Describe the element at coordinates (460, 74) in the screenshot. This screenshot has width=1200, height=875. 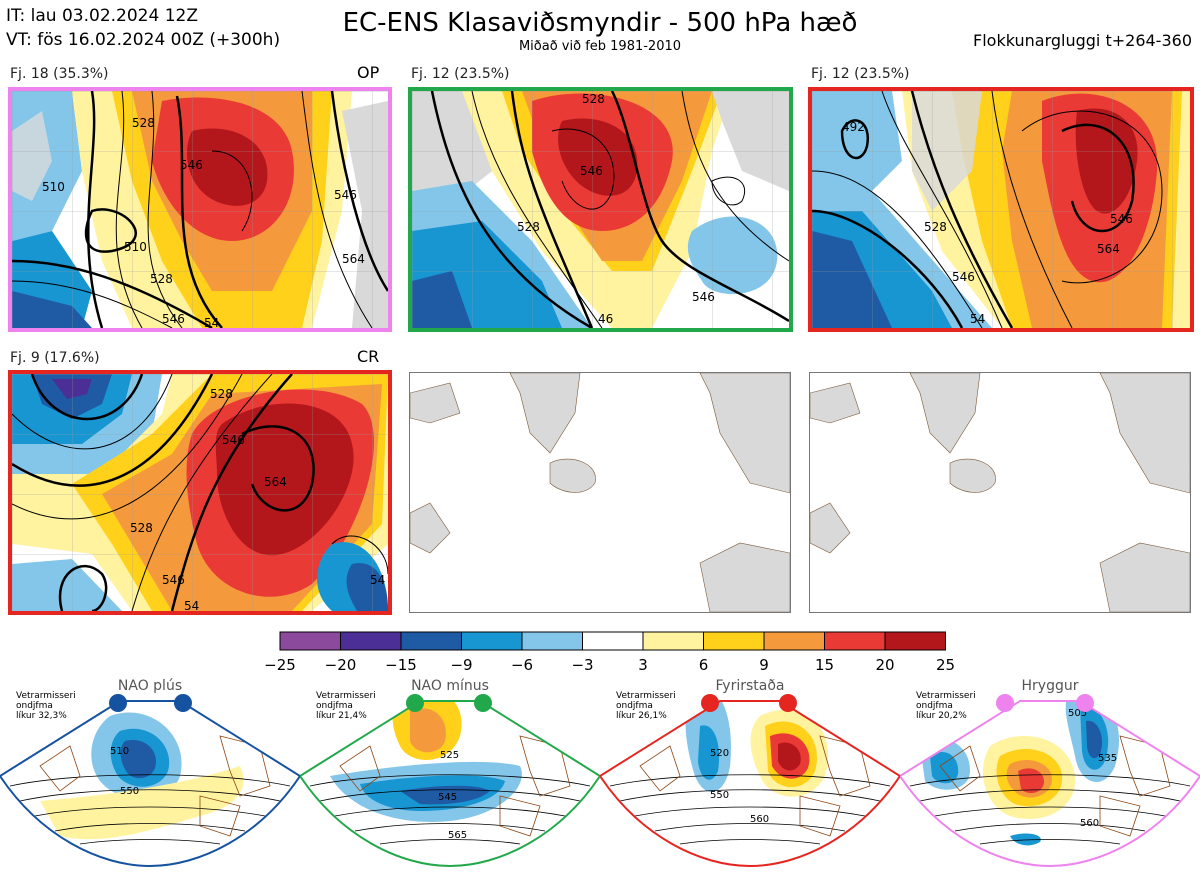
I see `cluster-2-caption: Fj. 12 (23.5%)` at that location.